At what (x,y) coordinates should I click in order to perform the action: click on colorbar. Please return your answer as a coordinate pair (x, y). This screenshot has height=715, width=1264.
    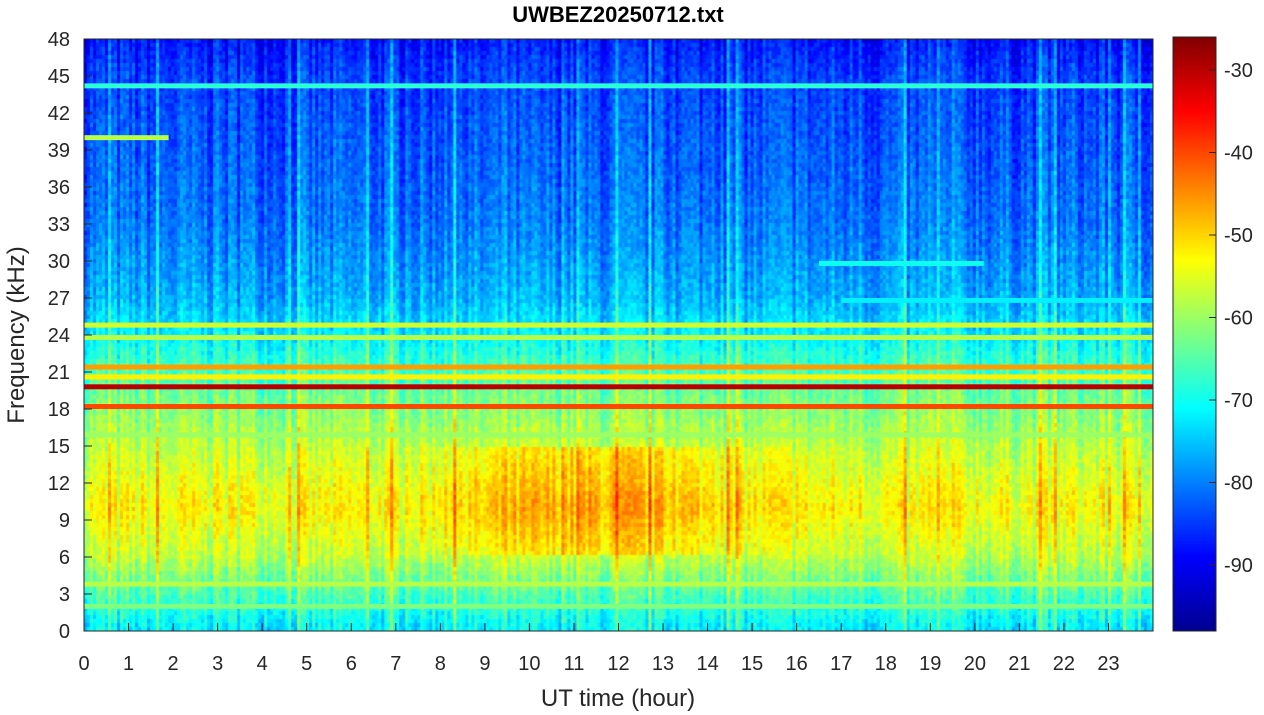
    Looking at the image, I should click on (1194, 334).